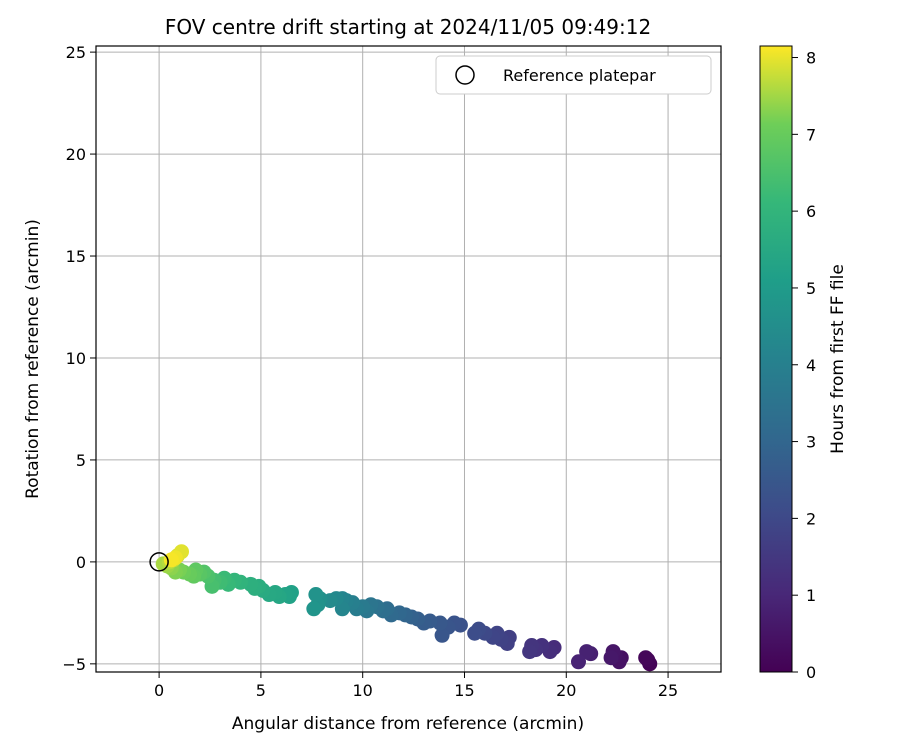  Describe the element at coordinates (76, 154) in the screenshot. I see `y-tick-label: 20` at that location.